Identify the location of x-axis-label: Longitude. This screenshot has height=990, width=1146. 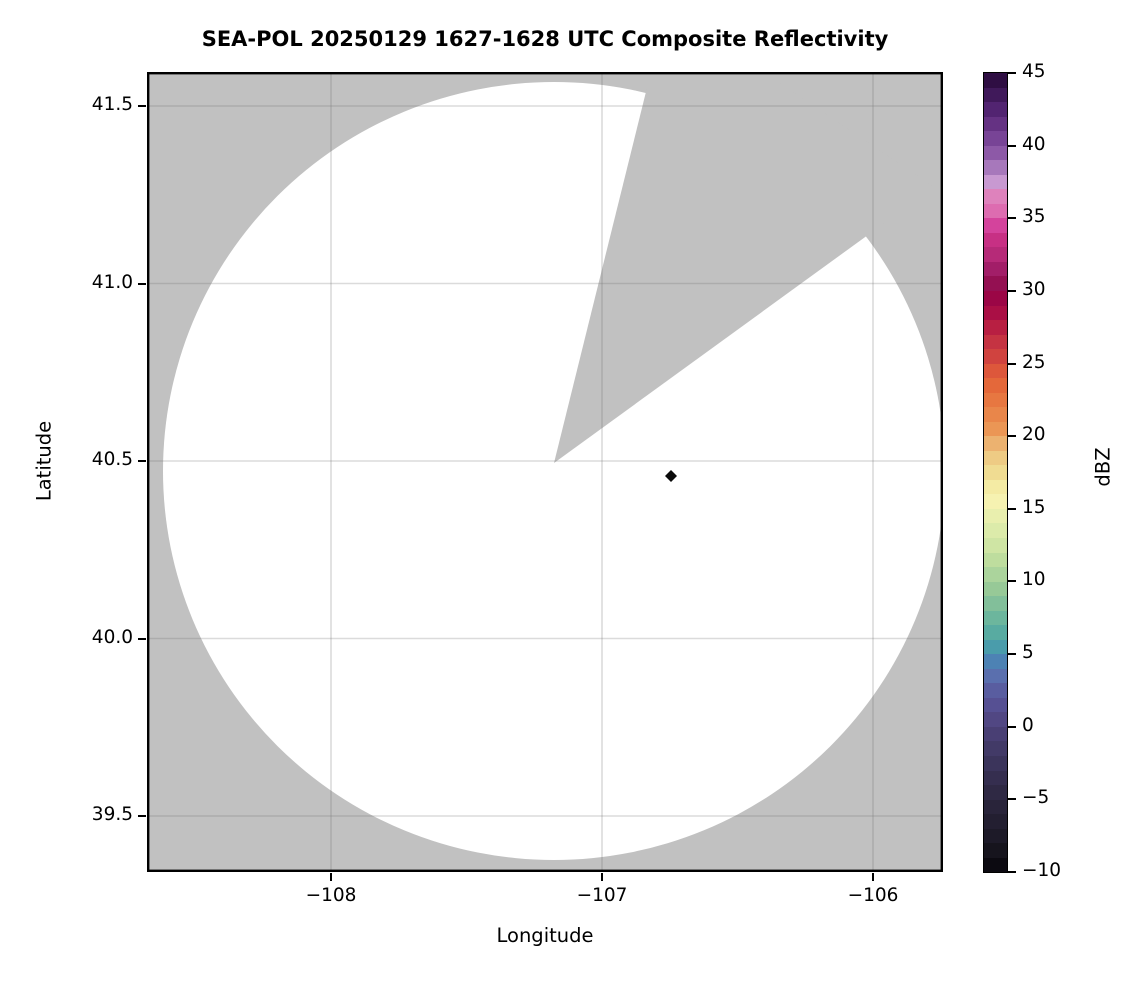
(545, 935).